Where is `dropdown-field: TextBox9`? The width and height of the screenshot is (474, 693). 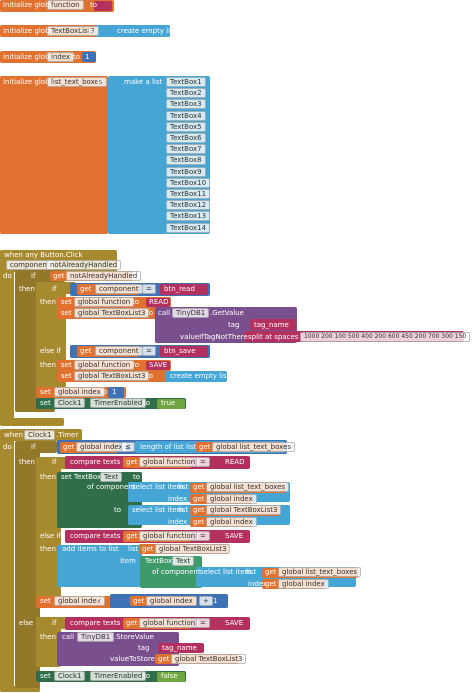 dropdown-field: TextBox9 is located at coordinates (186, 171).